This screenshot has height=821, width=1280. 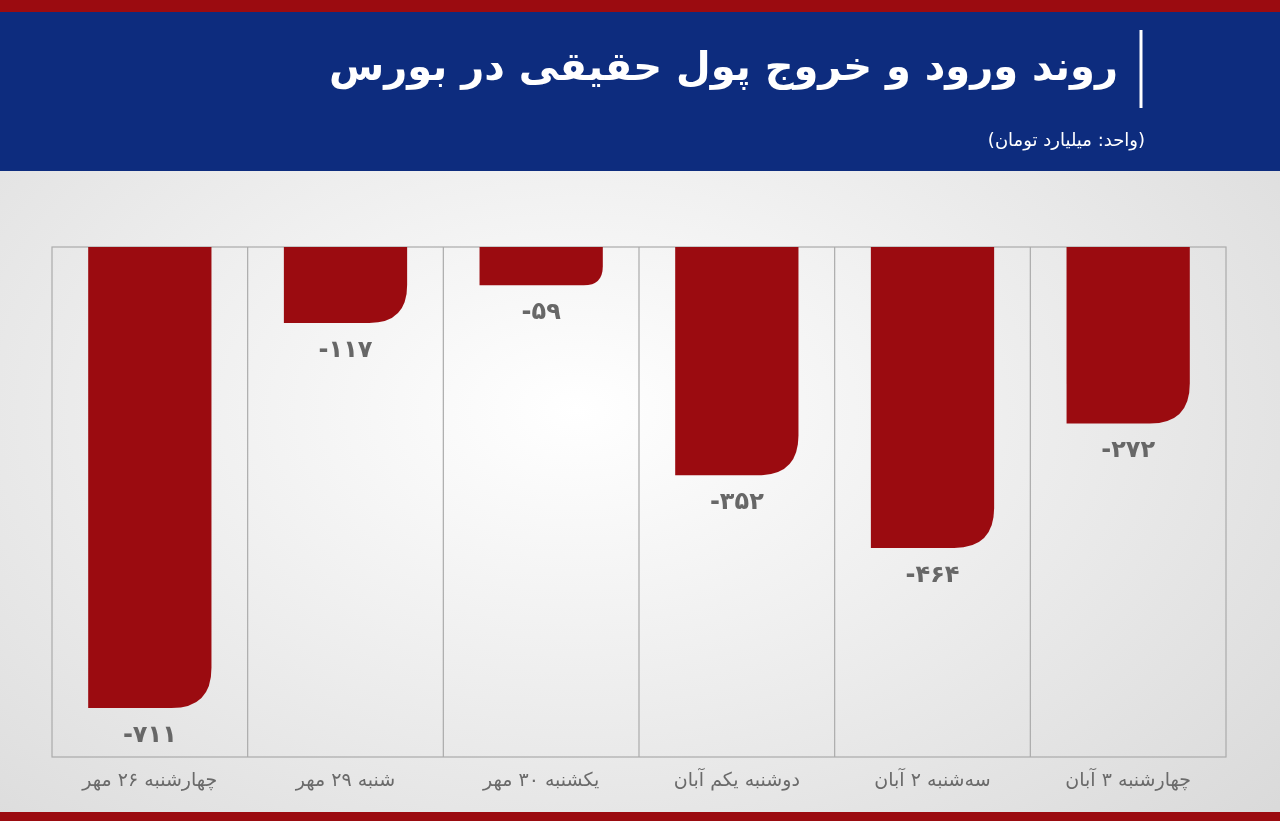 I want to click on x-tick-label: چهارشنبه ۳ آبان, so click(x=1128, y=779).